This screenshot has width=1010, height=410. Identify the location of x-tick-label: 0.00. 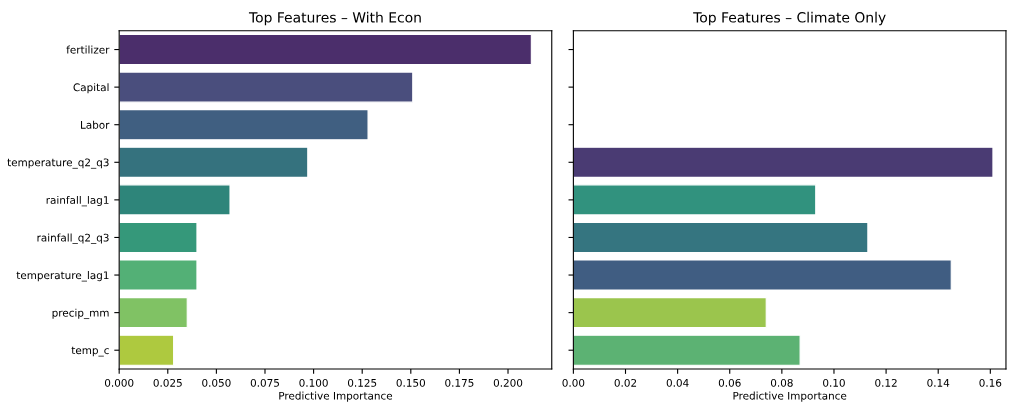
(573, 382).